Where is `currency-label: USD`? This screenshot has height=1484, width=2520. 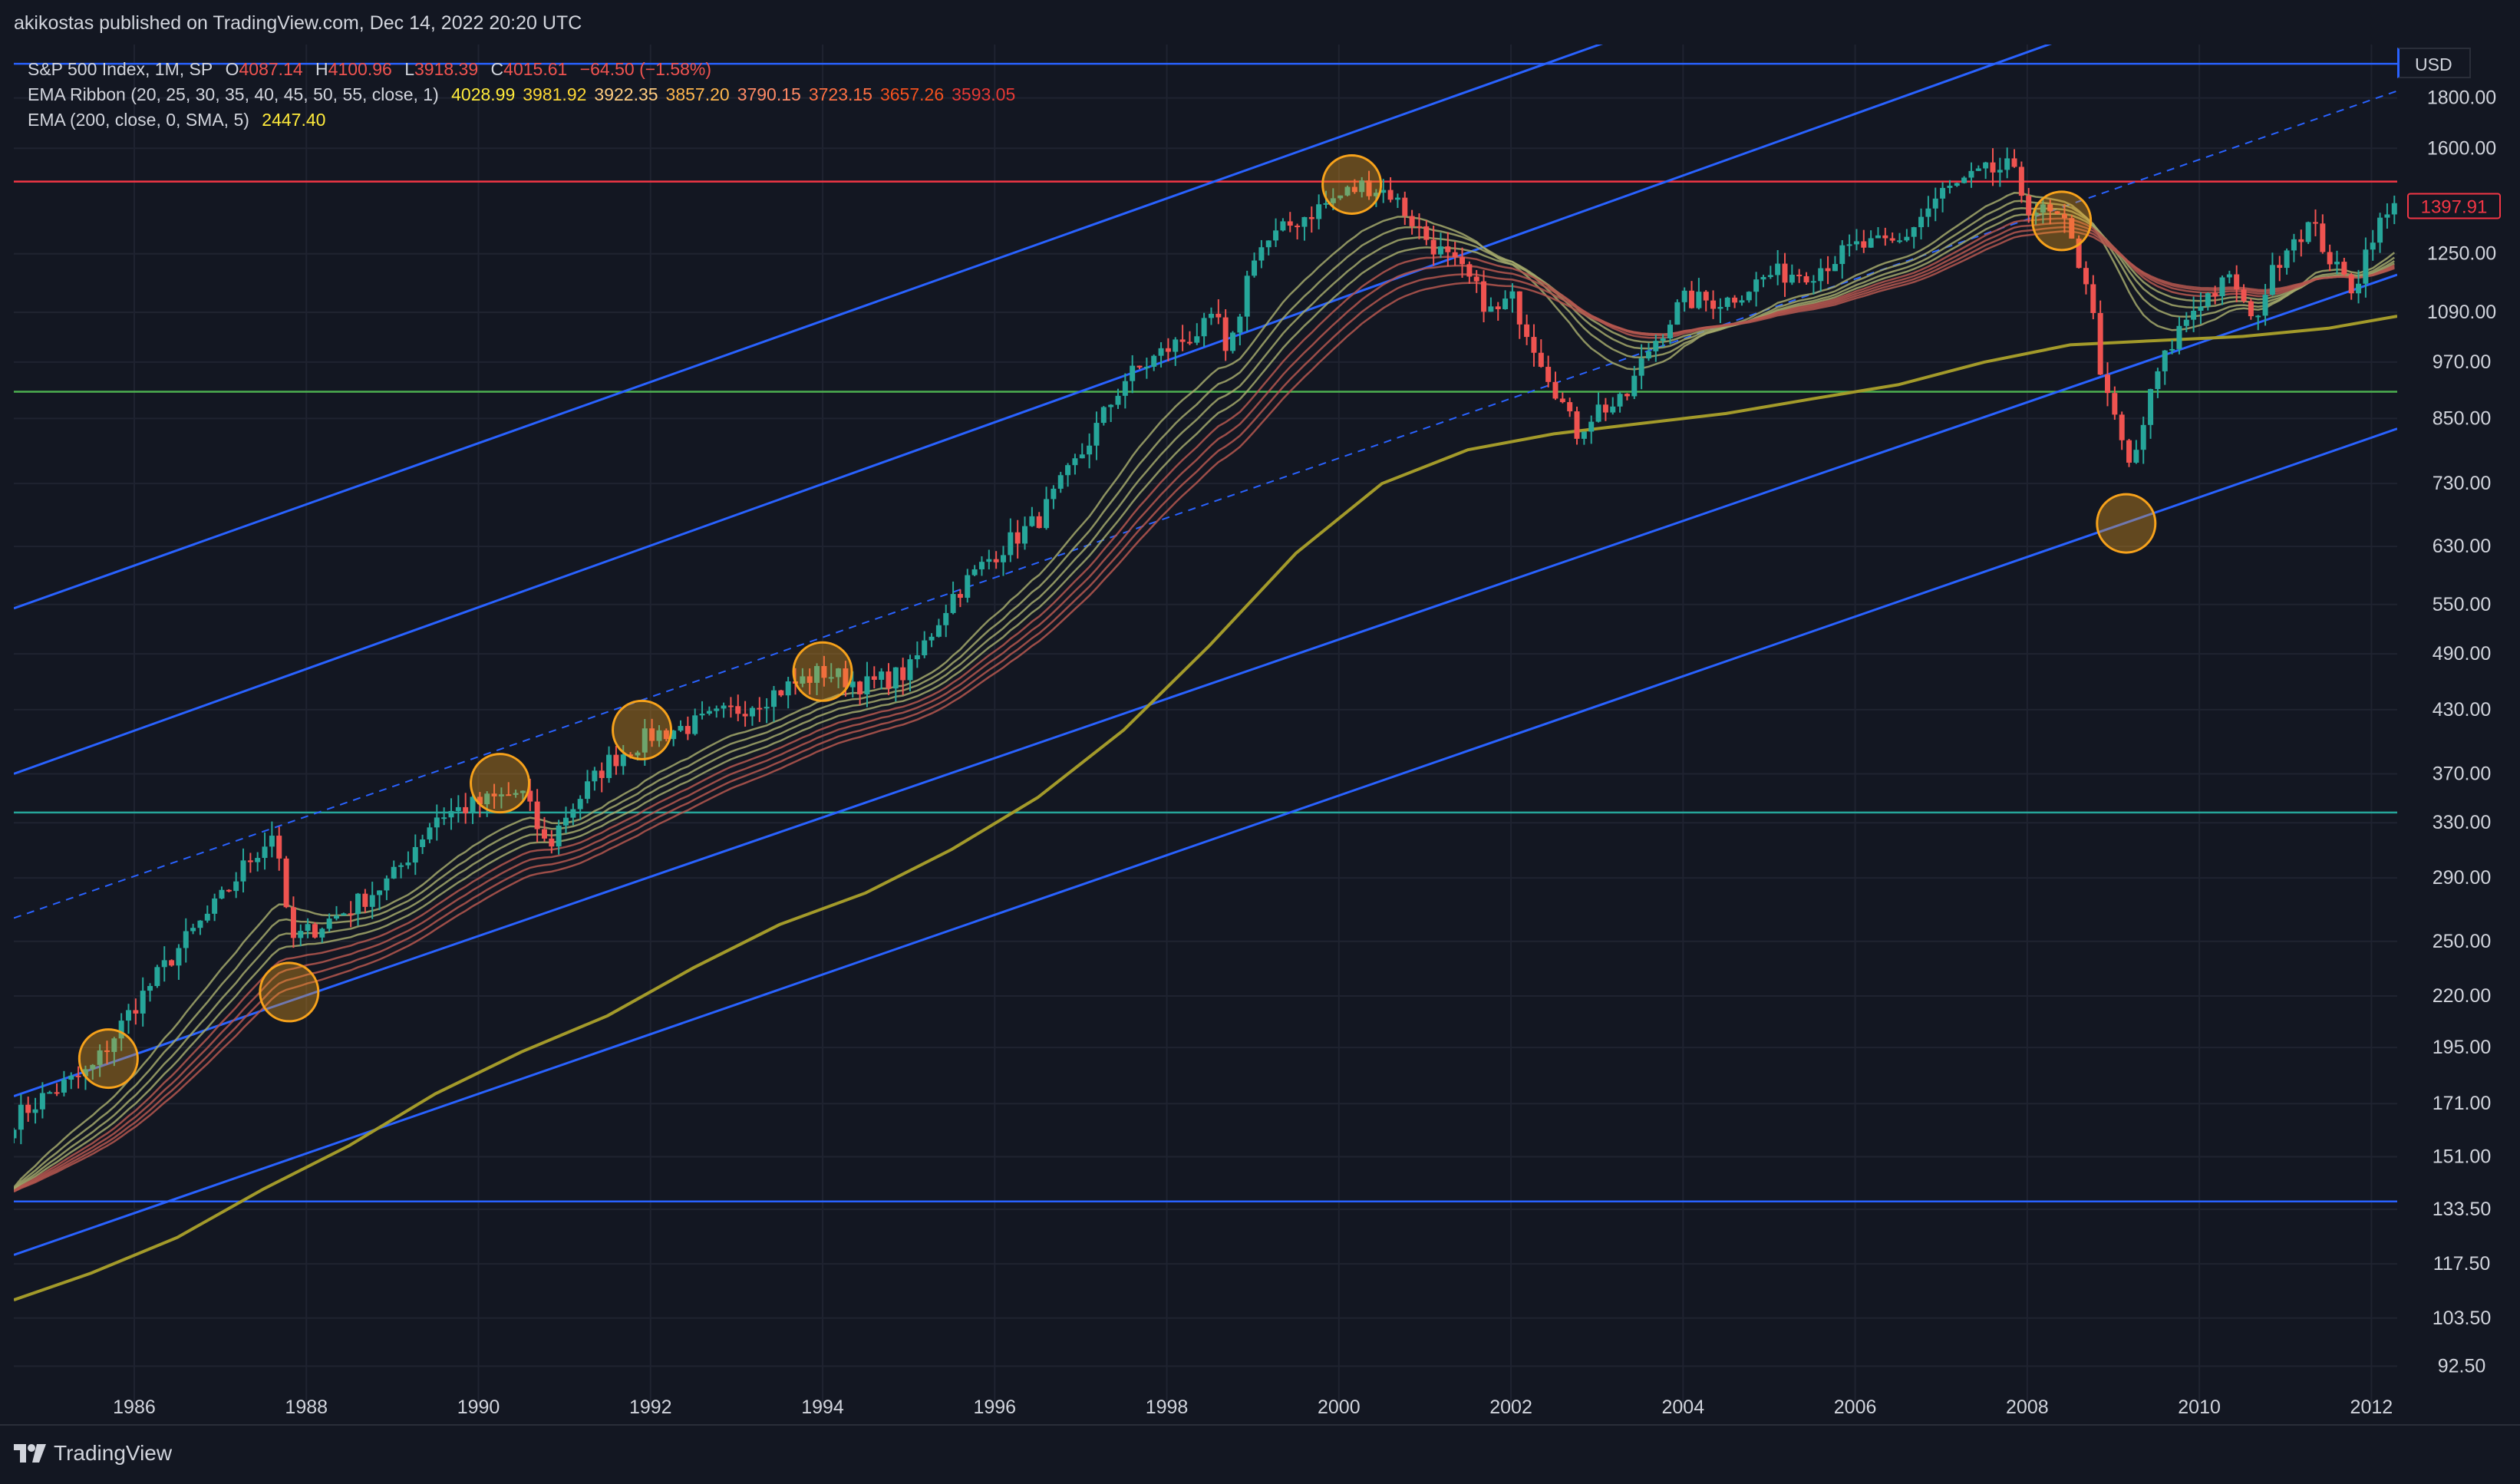
currency-label: USD is located at coordinates (2434, 63).